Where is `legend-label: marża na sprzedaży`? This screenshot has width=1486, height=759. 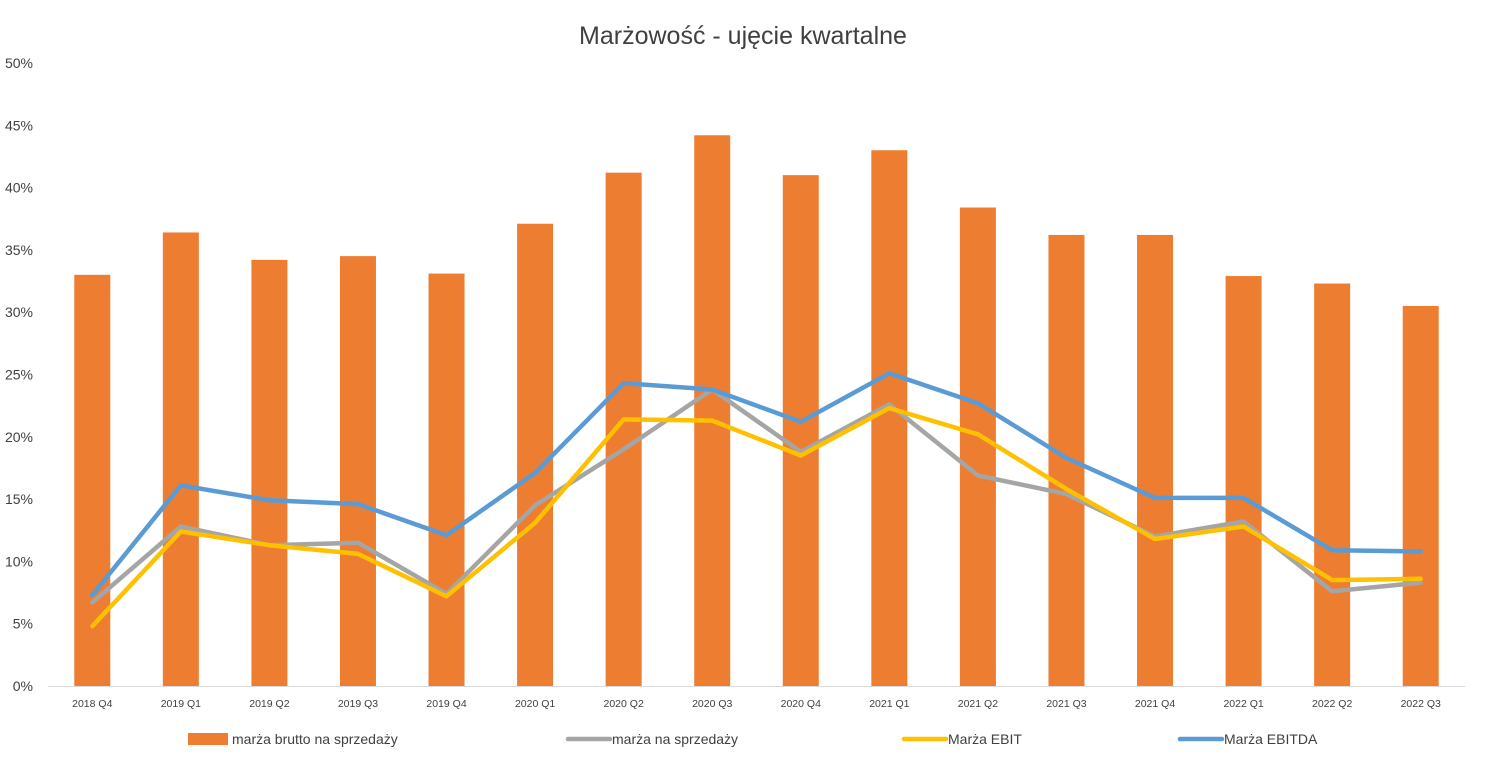
legend-label: marża na sprzedaży is located at coordinates (675, 739).